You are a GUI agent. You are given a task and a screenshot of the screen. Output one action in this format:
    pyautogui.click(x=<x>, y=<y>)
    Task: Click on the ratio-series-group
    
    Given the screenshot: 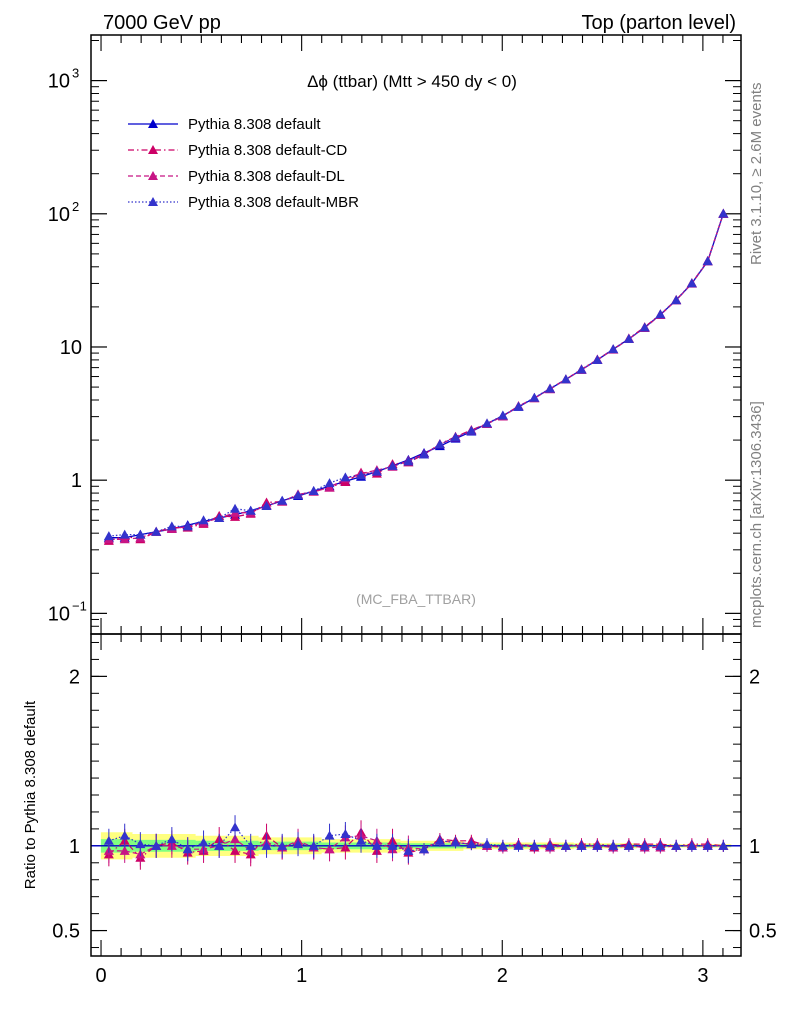 What is the action you would take?
    pyautogui.click(x=416, y=842)
    